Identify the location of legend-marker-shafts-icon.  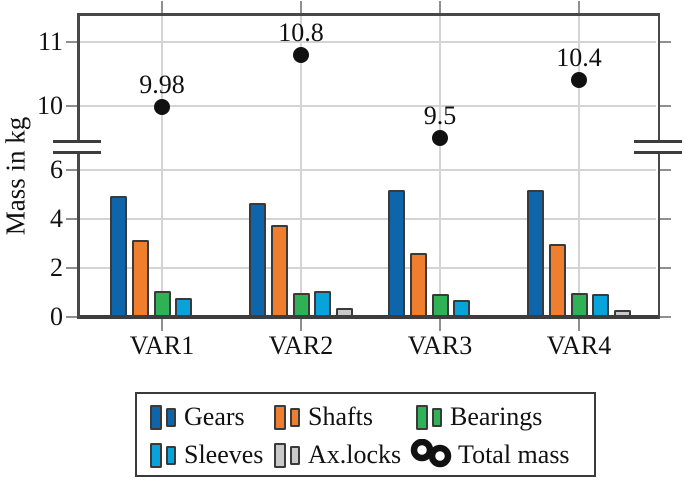
(287, 417).